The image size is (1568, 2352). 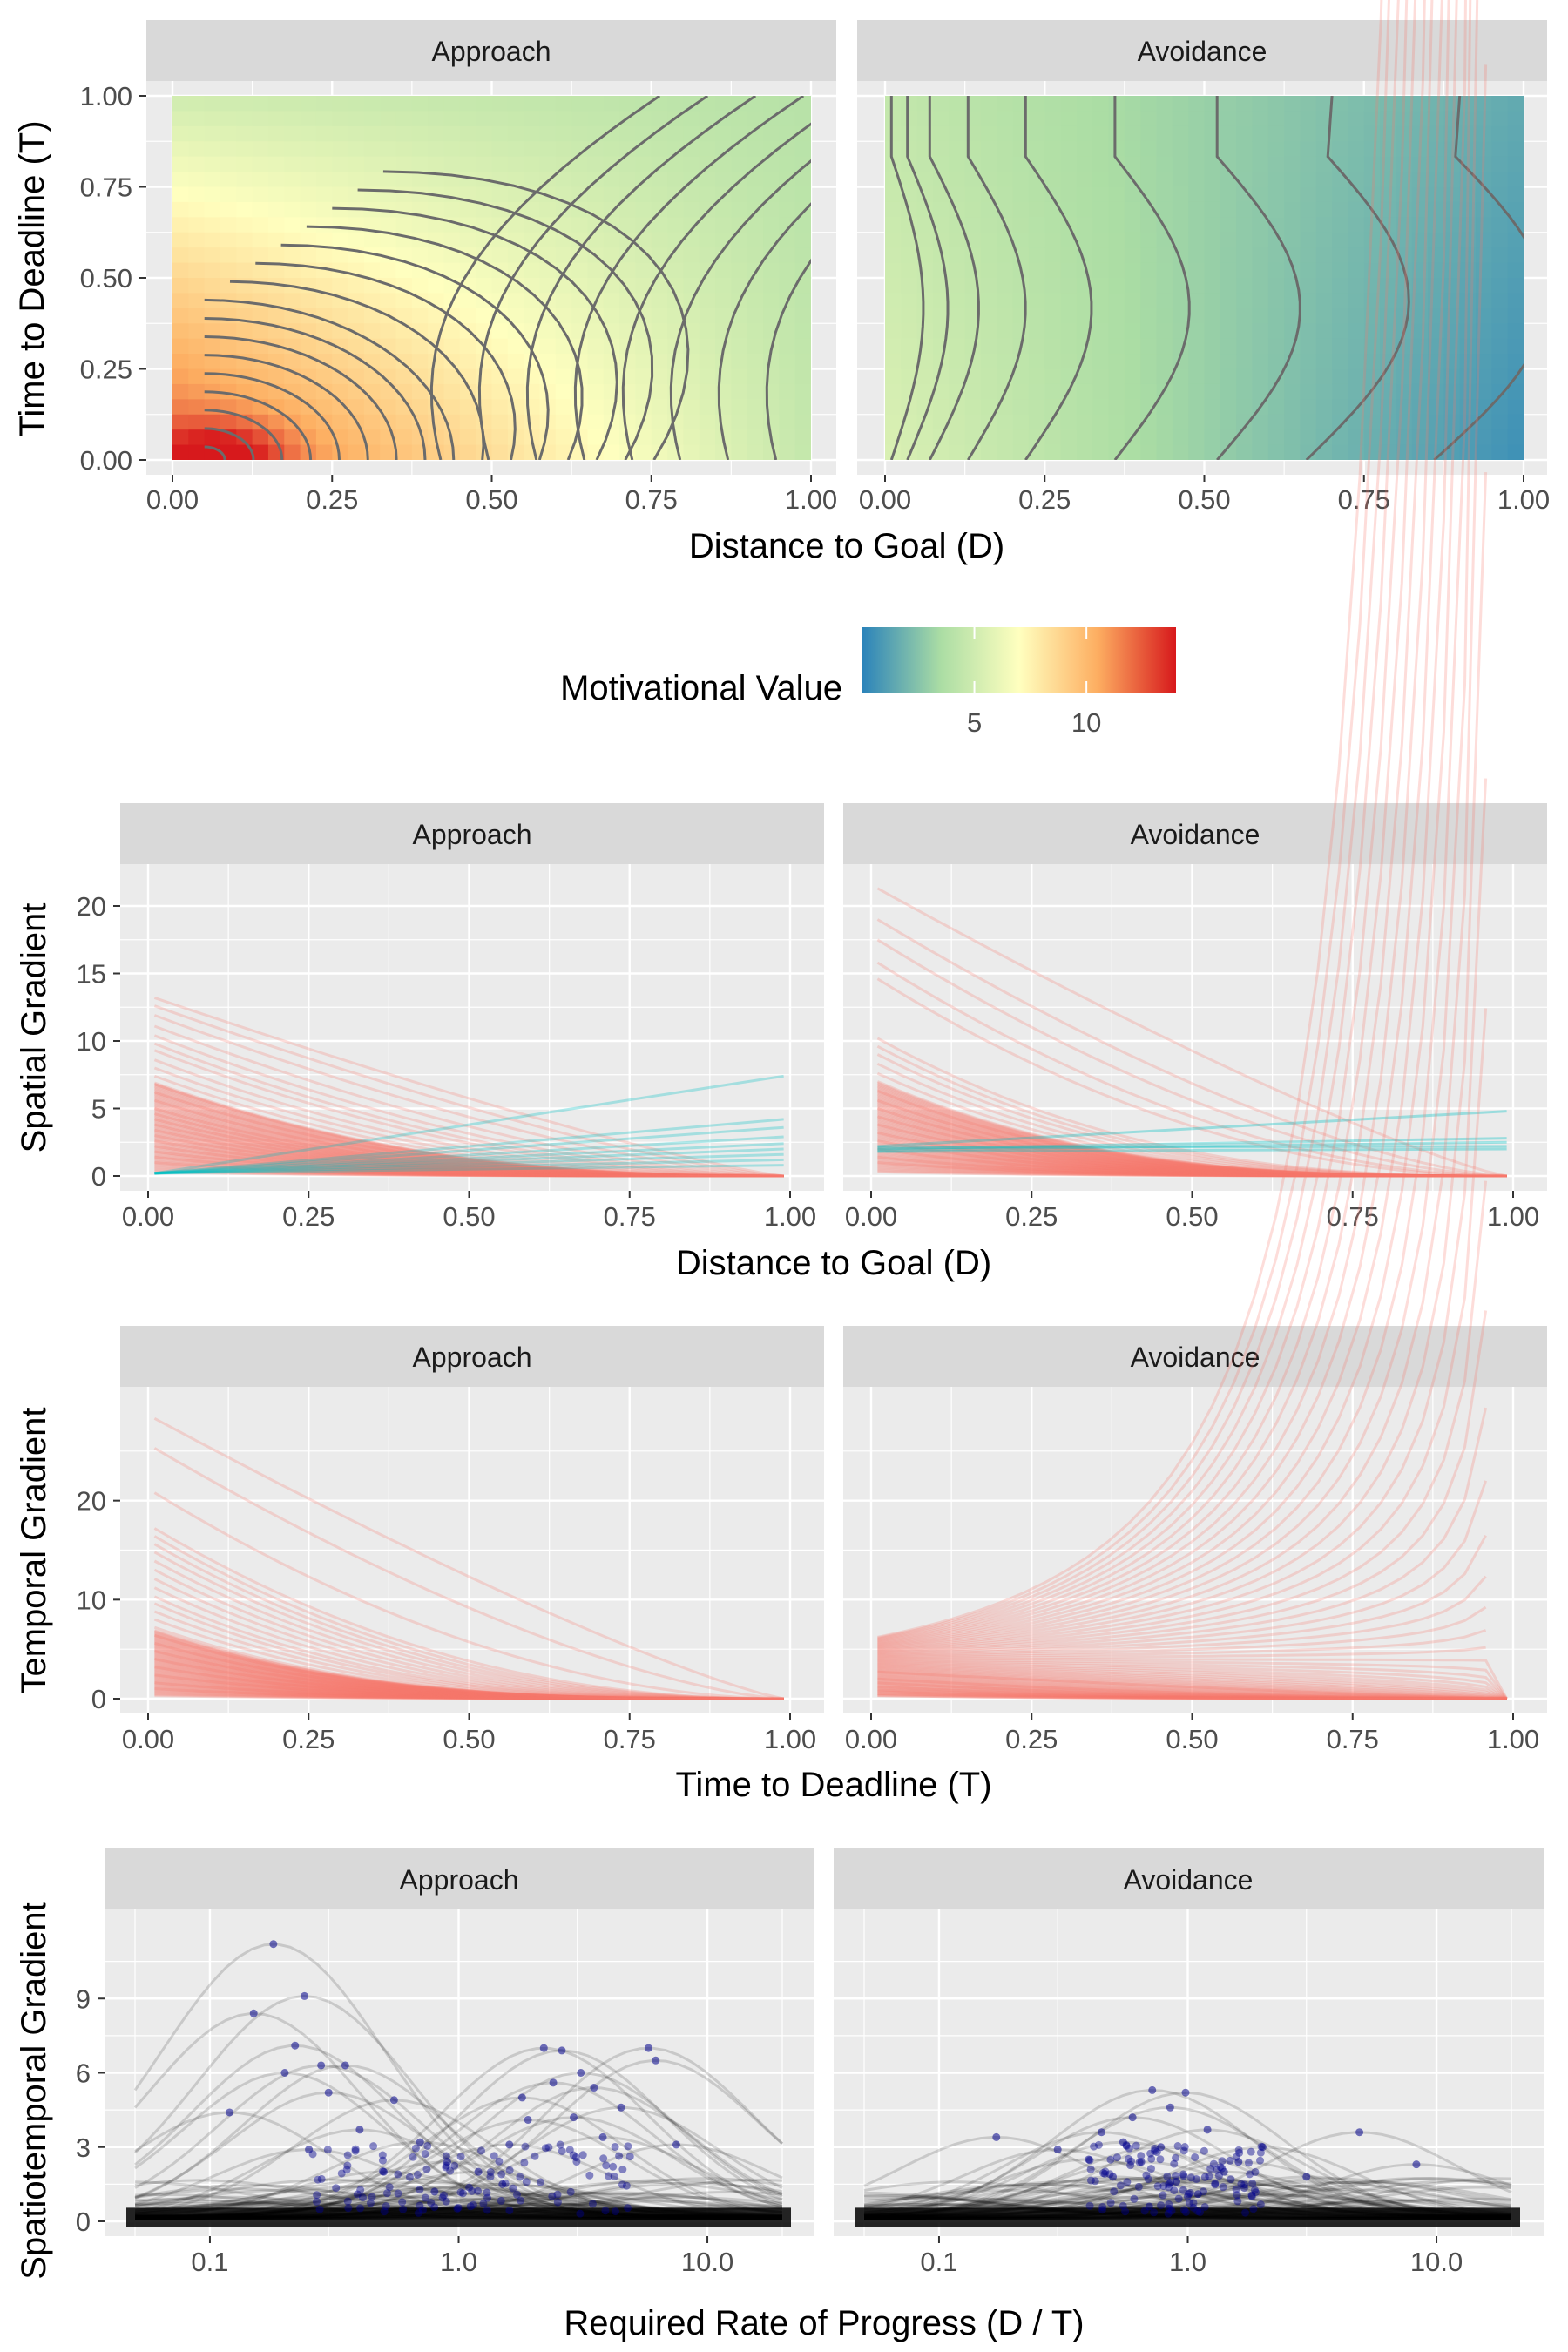 What do you see at coordinates (1191, 1147) in the screenshot?
I see `gradient-line-teal` at bounding box center [1191, 1147].